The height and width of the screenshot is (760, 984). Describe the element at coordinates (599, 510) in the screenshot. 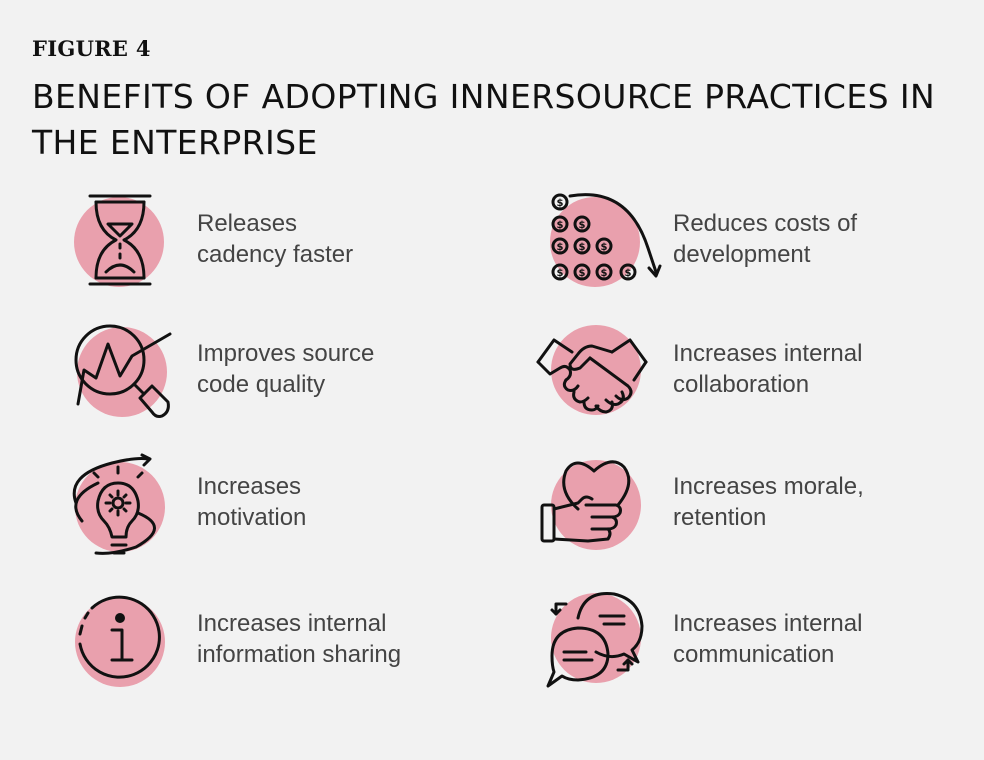

I see `heart-hand-icon` at that location.